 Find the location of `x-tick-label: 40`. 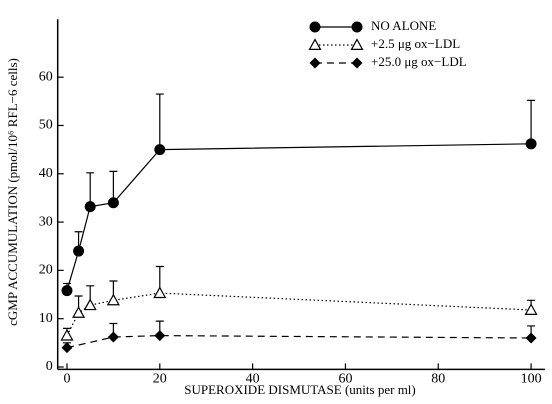

x-tick-label: 40 is located at coordinates (253, 379).